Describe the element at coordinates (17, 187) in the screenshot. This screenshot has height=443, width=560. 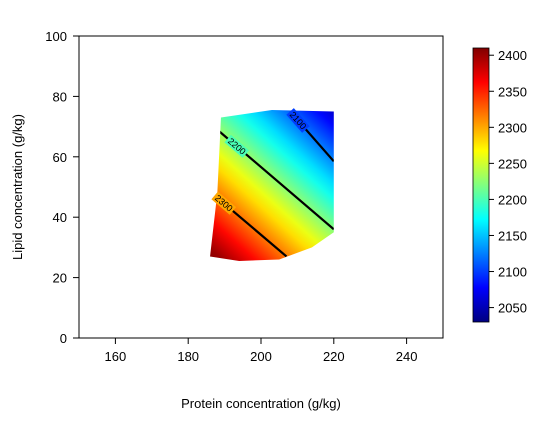
I see `y-axis-label: Lipid concentration (g/kg)` at that location.